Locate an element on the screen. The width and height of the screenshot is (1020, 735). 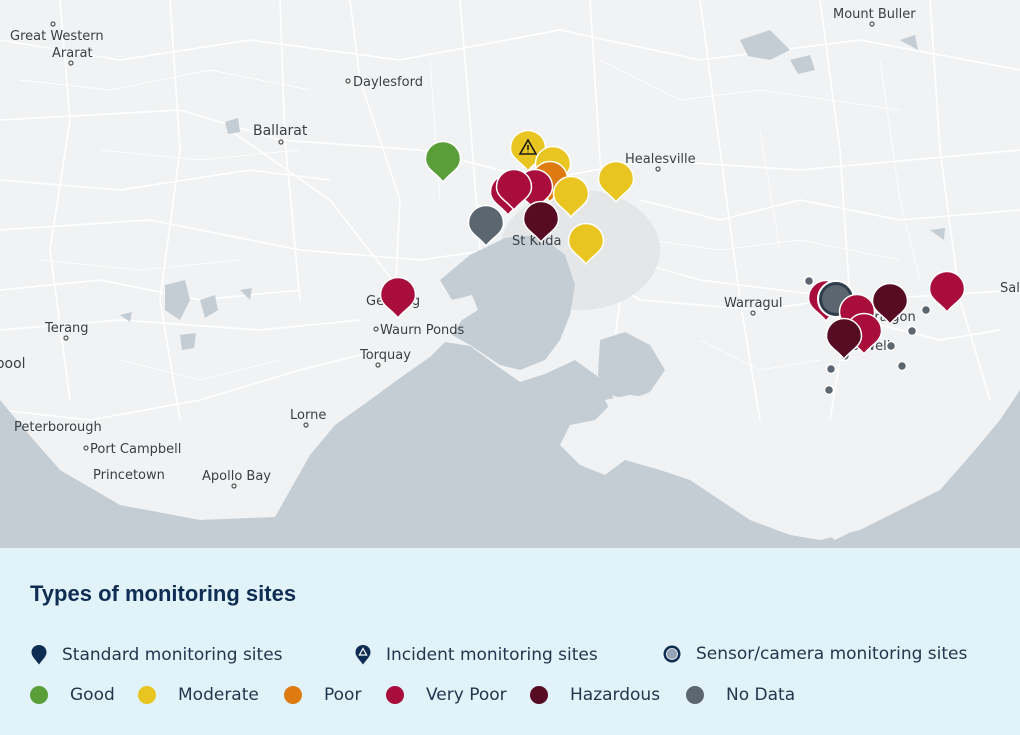
place-label: Daylesford is located at coordinates (388, 82).